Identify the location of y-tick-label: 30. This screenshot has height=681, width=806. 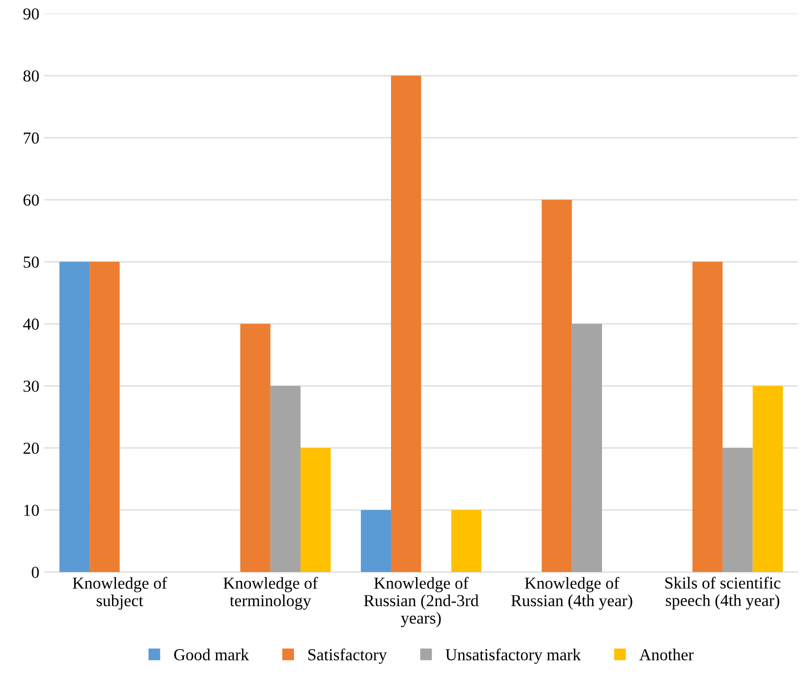
(31, 386).